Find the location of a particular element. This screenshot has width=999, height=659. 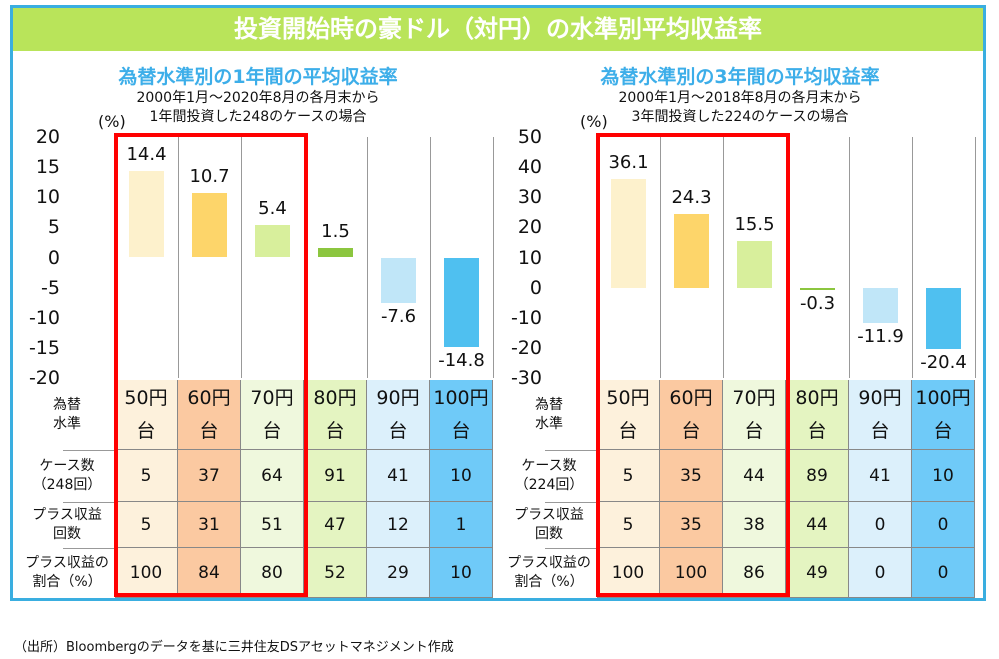

y-tick-label: -30 is located at coordinates (526, 378).